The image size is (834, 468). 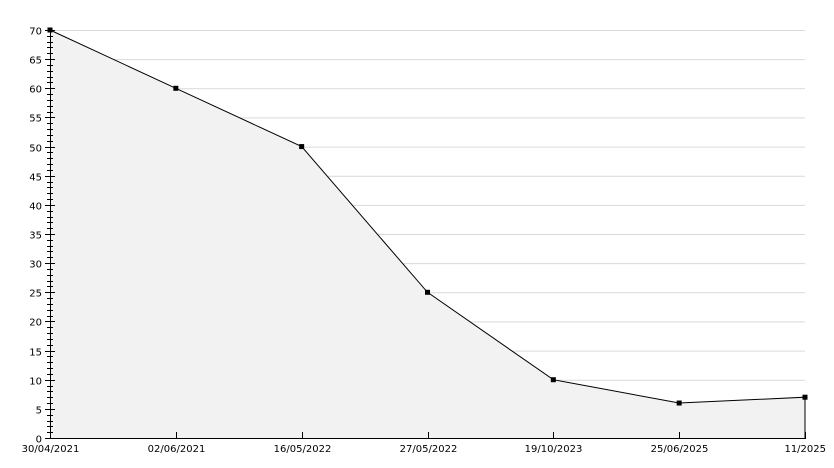 What do you see at coordinates (51, 449) in the screenshot?
I see `x-tick-label: 30/04/2021` at bounding box center [51, 449].